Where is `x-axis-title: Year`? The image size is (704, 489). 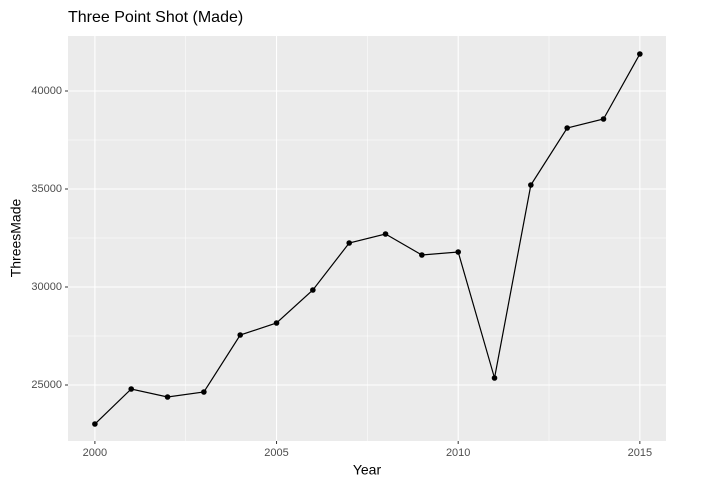
x-axis-title: Year is located at coordinates (367, 470).